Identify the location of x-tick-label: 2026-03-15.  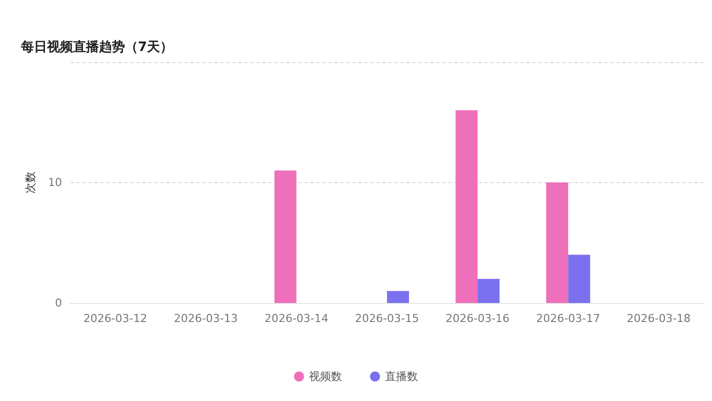
(387, 318).